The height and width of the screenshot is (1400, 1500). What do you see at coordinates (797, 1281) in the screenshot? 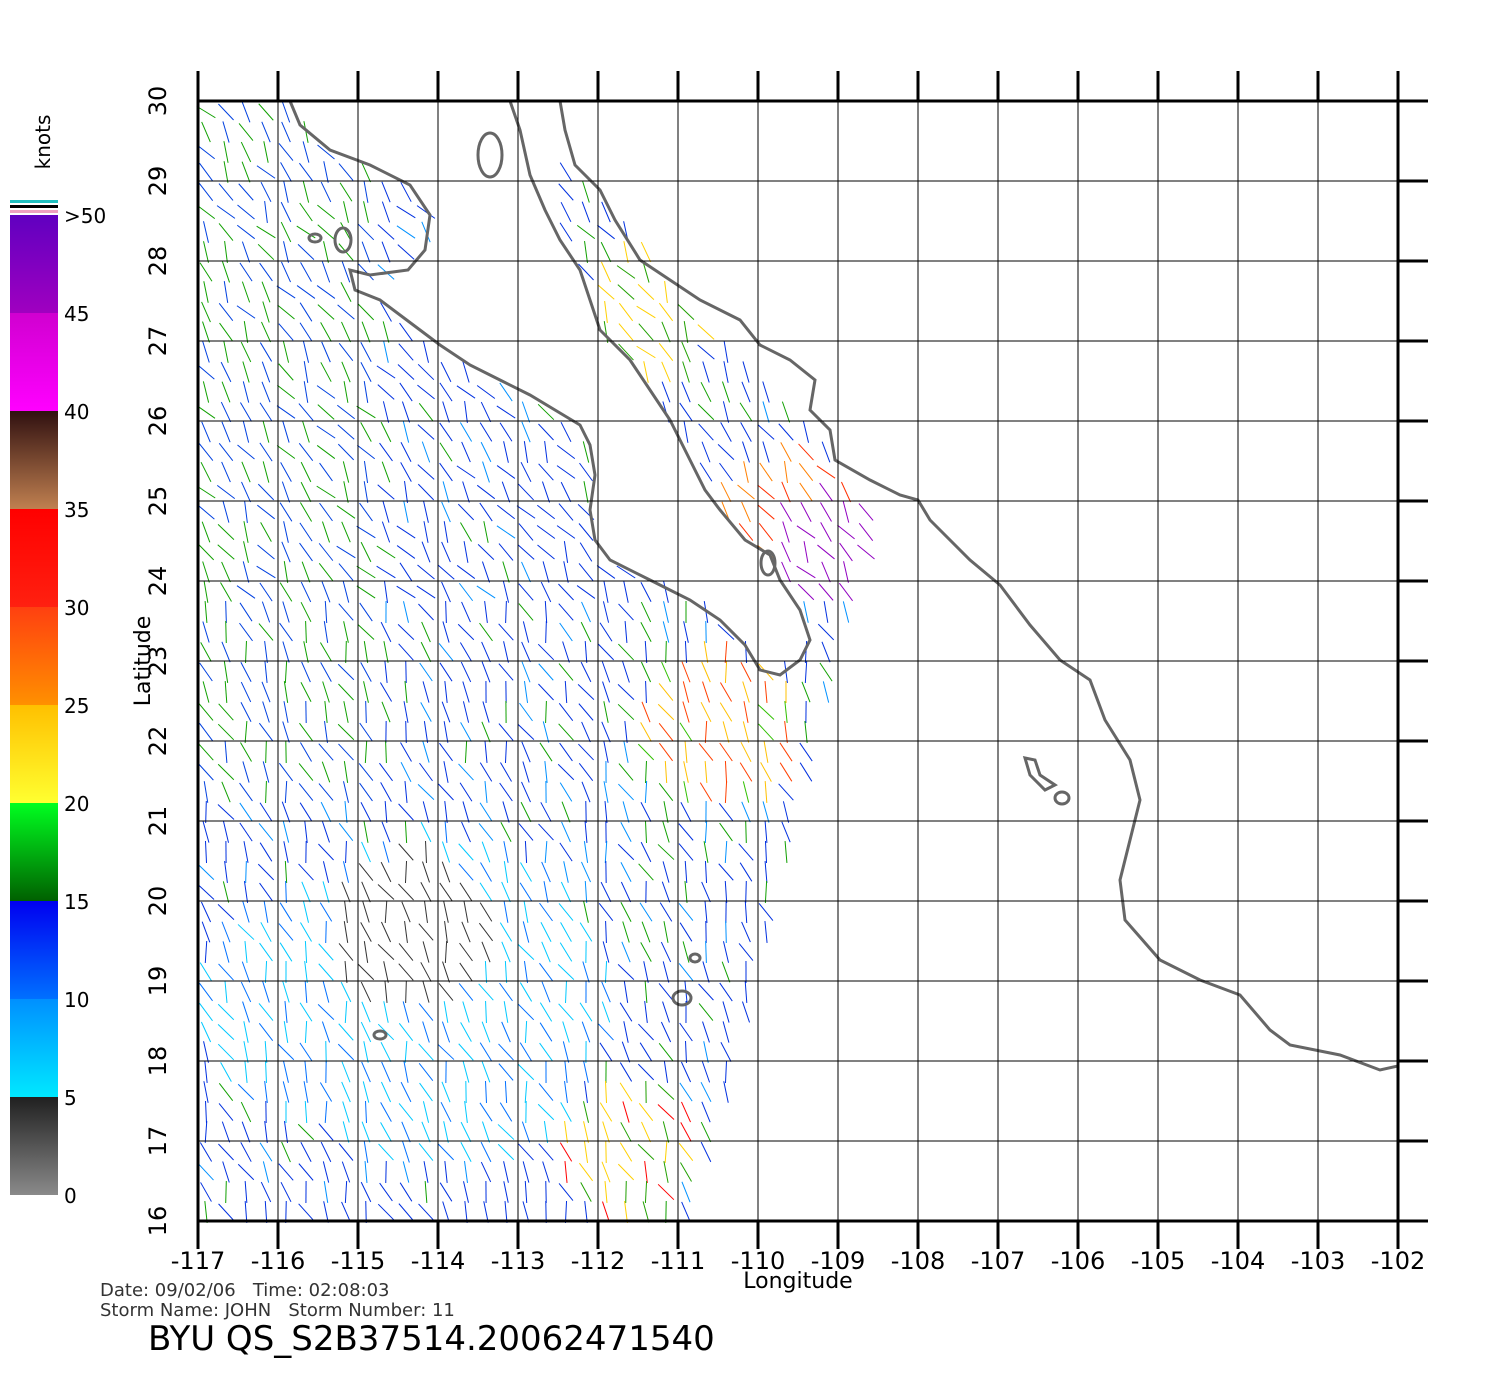
I see `x-axis-title: Longitude` at bounding box center [797, 1281].